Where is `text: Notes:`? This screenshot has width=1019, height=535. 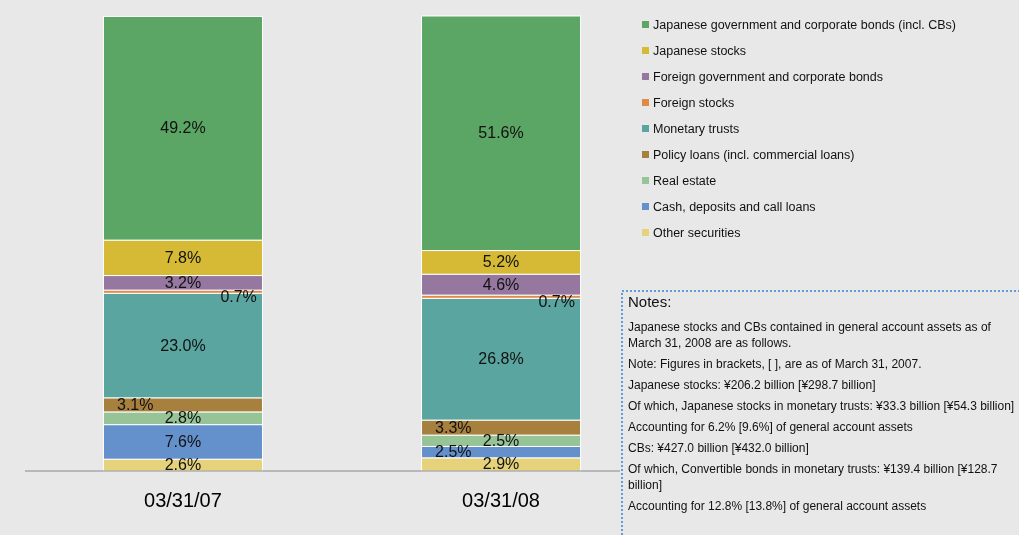 text: Notes: is located at coordinates (650, 301).